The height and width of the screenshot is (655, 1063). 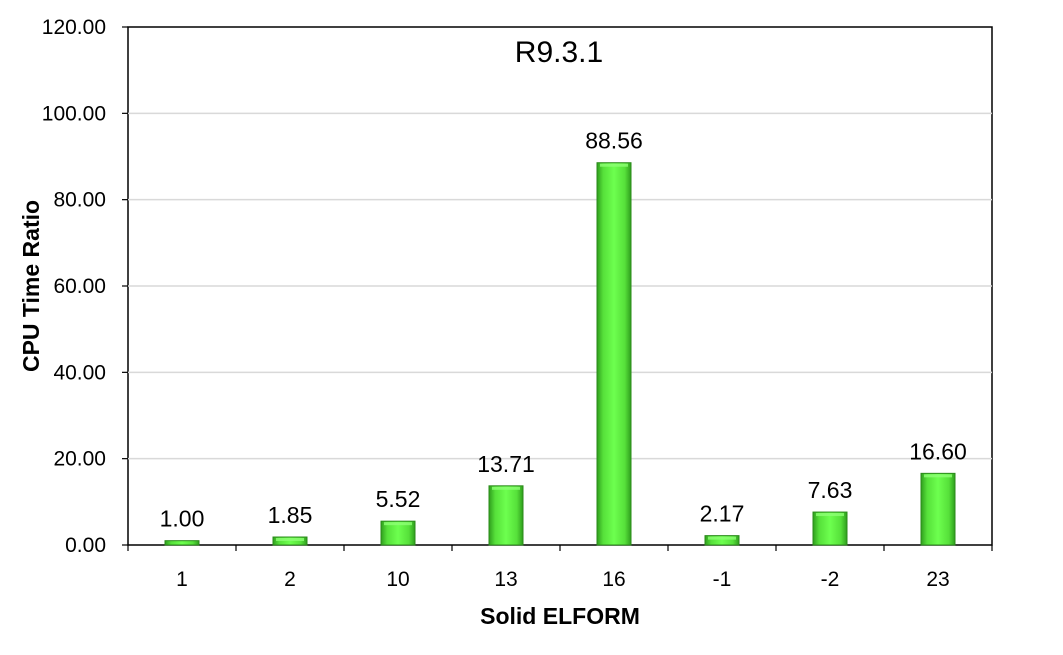 I want to click on x-tick-label: 23, so click(x=937, y=579).